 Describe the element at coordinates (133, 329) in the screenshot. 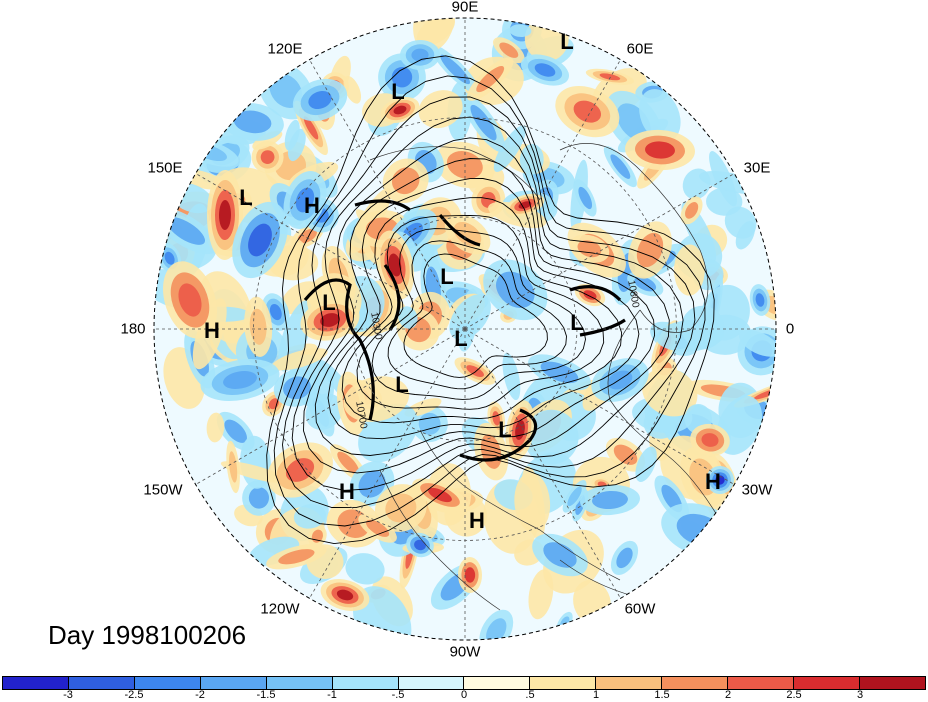

I see `longitude-label: 180` at that location.